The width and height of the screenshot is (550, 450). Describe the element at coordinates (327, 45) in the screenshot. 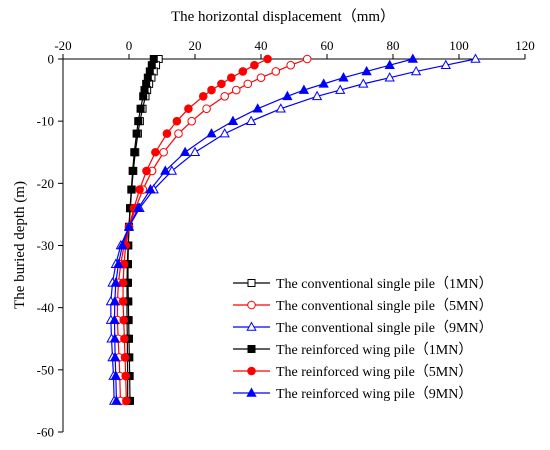

I see `x-tick-label: 60` at that location.